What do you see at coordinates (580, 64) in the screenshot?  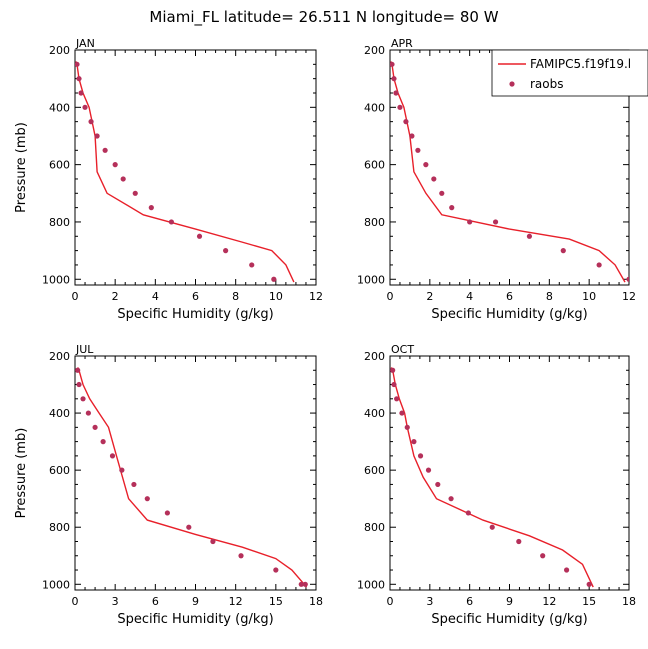 I see `legend-label-model: FAMIPC5.f19f19.l` at bounding box center [580, 64].